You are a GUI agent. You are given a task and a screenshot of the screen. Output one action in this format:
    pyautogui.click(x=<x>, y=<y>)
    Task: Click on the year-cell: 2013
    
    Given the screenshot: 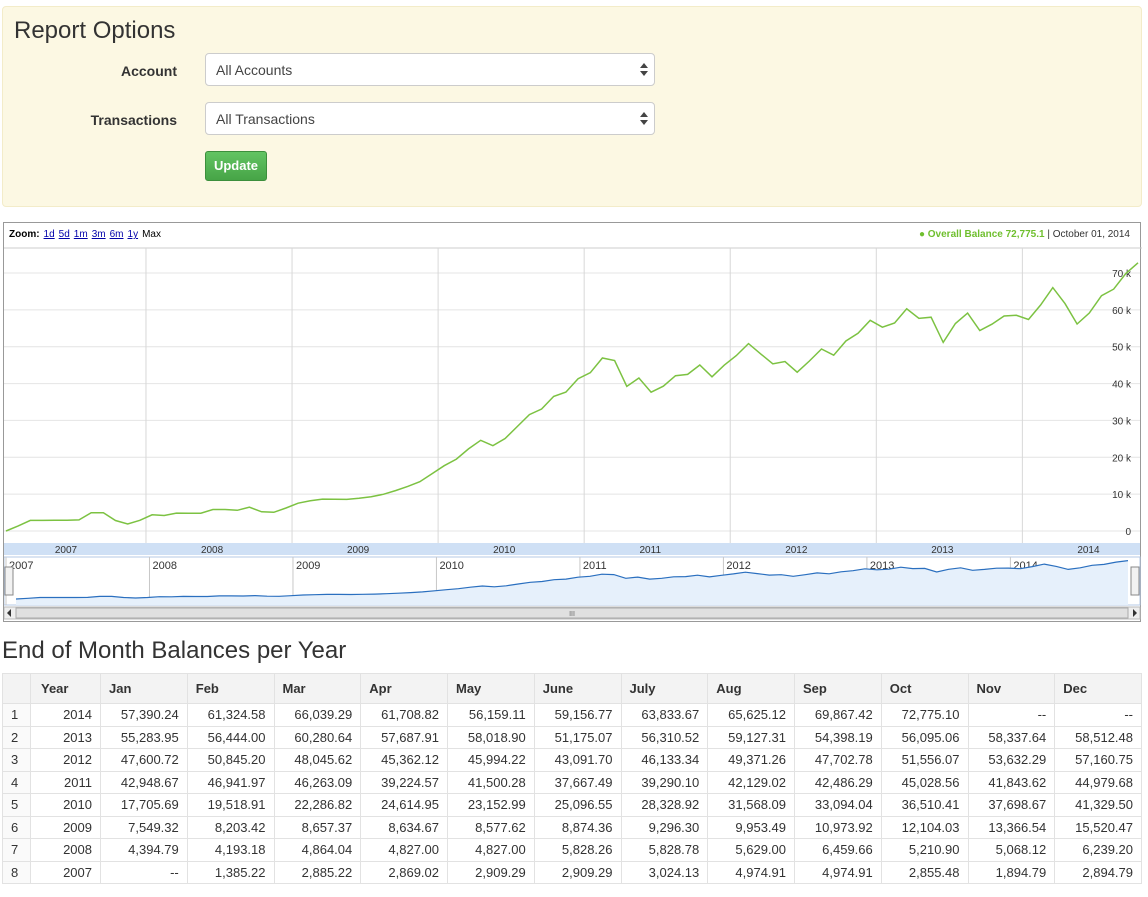 What is the action you would take?
    pyautogui.click(x=65, y=737)
    